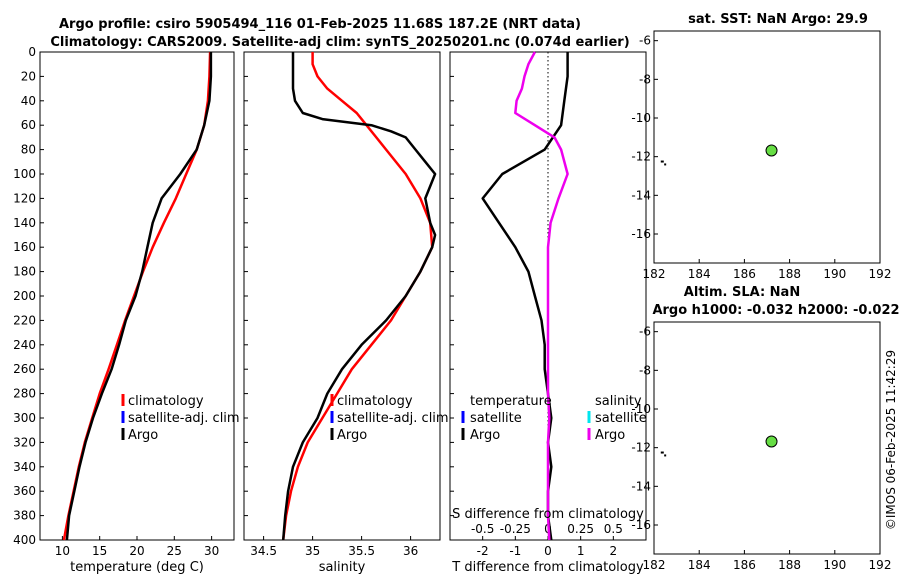  What do you see at coordinates (24, 516) in the screenshot?
I see `depth-tick-label: 380` at bounding box center [24, 516].